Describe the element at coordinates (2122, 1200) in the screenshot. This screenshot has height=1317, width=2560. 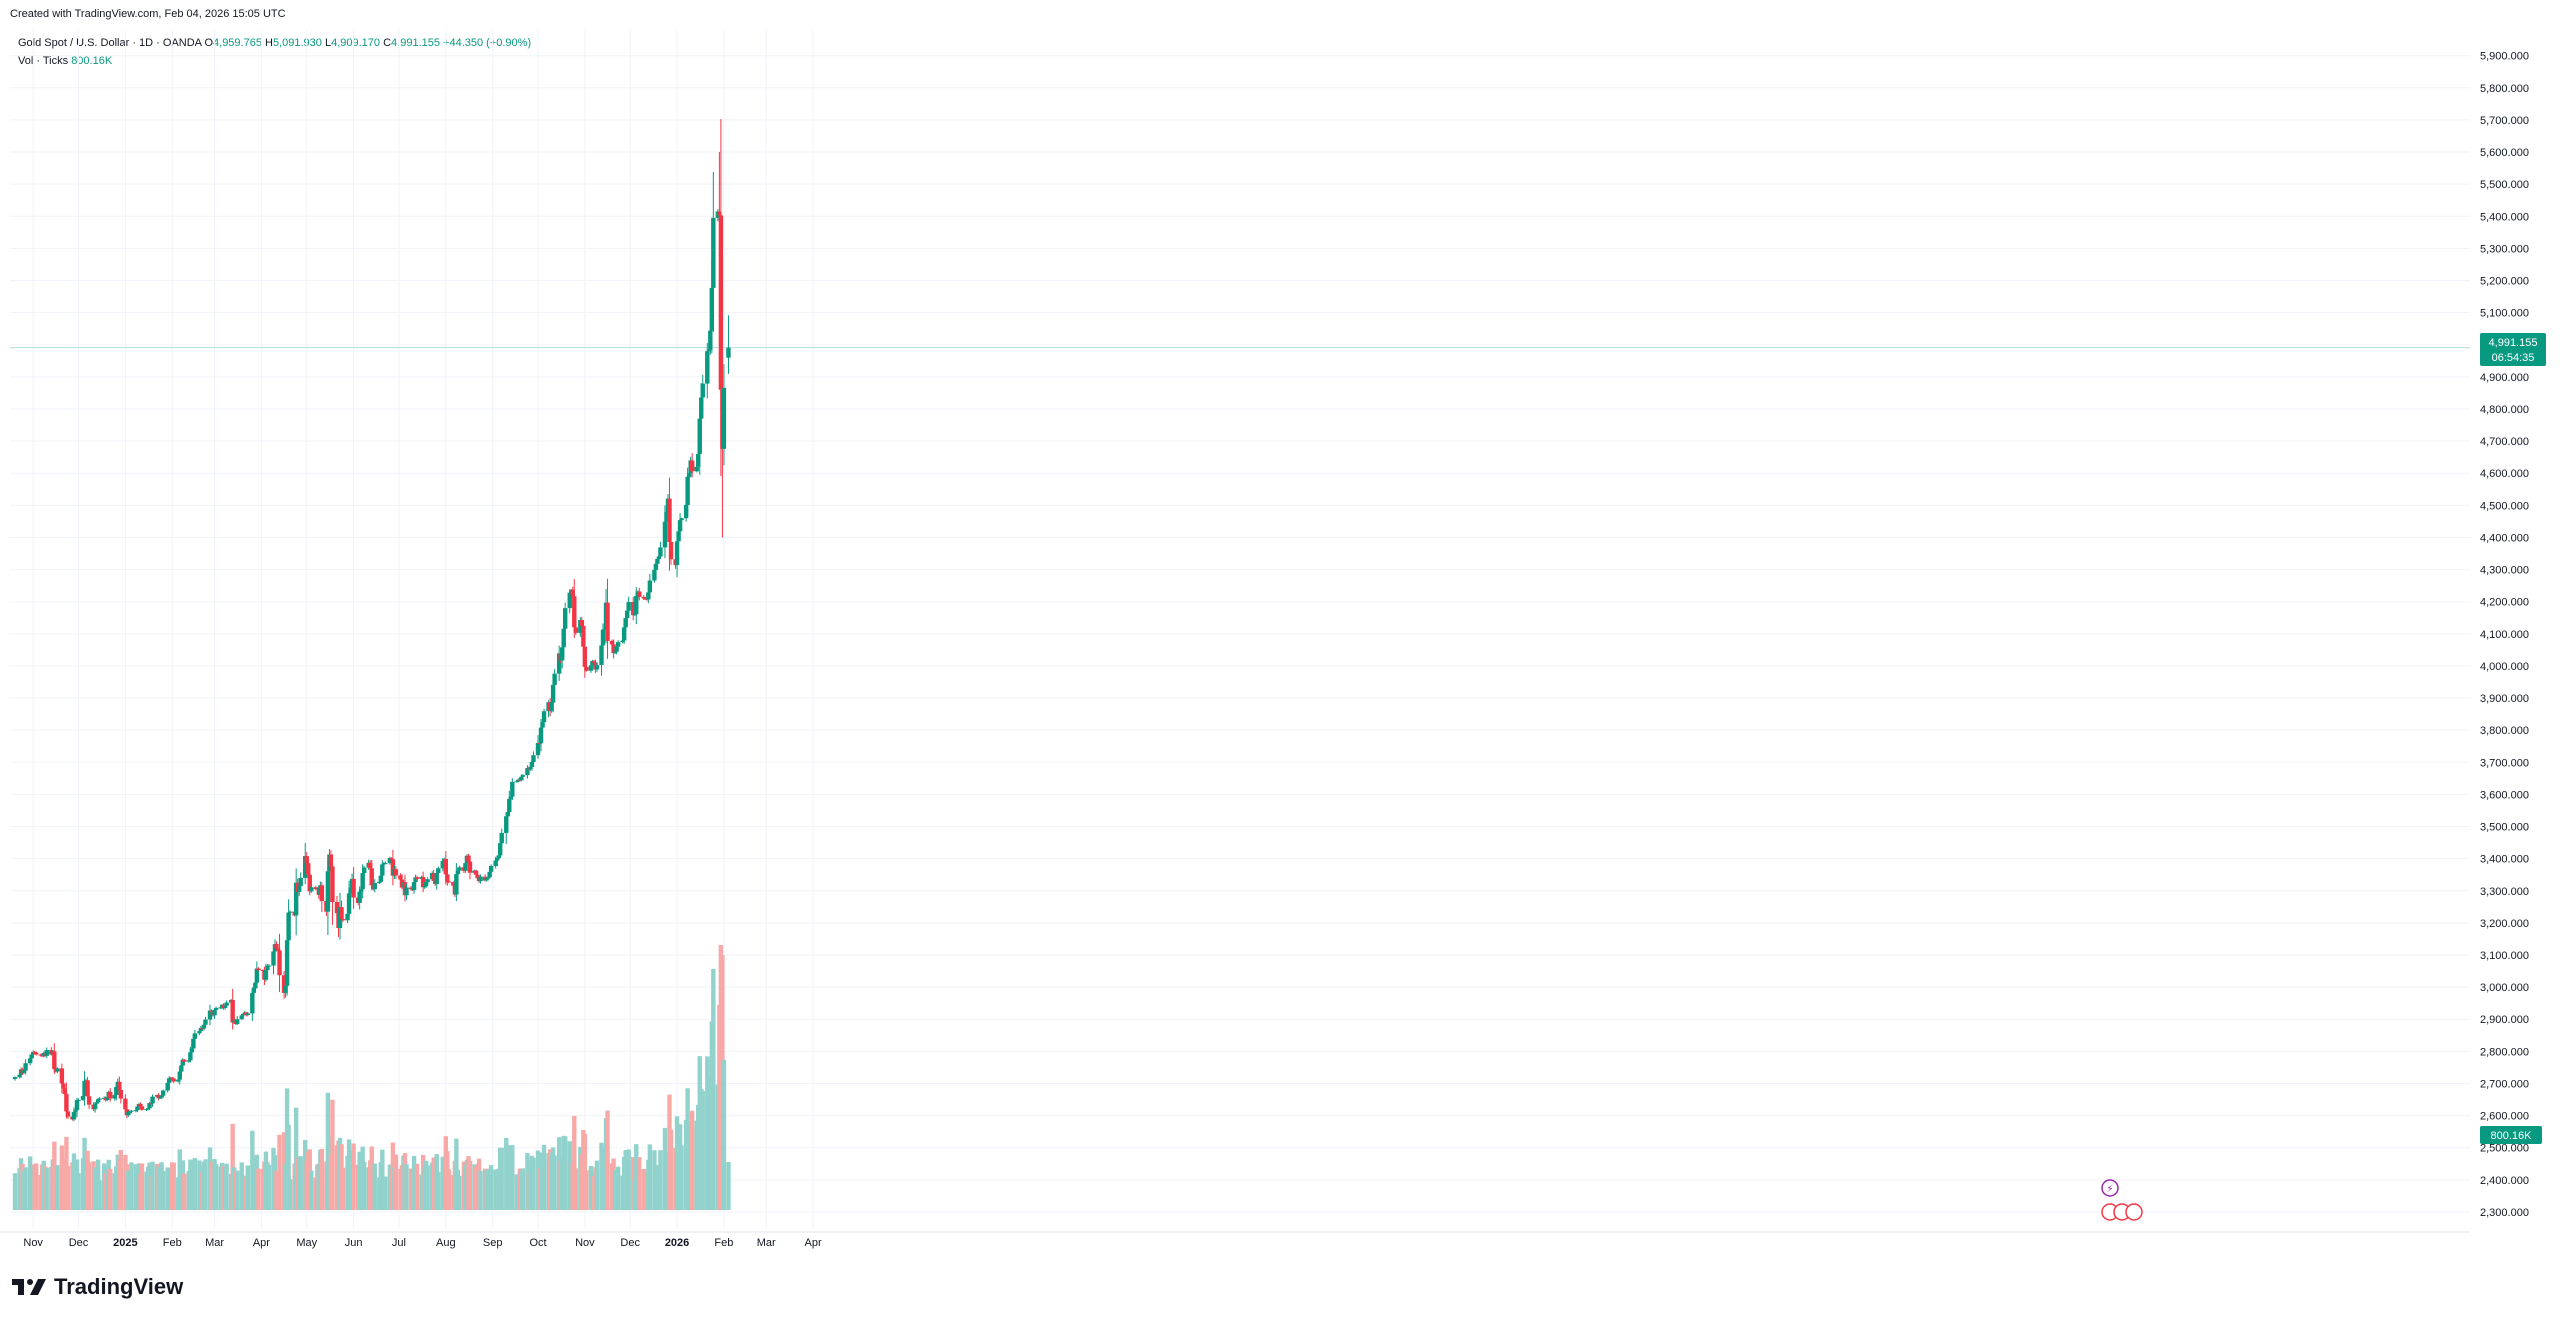
I see `event-markers: ⚡` at that location.